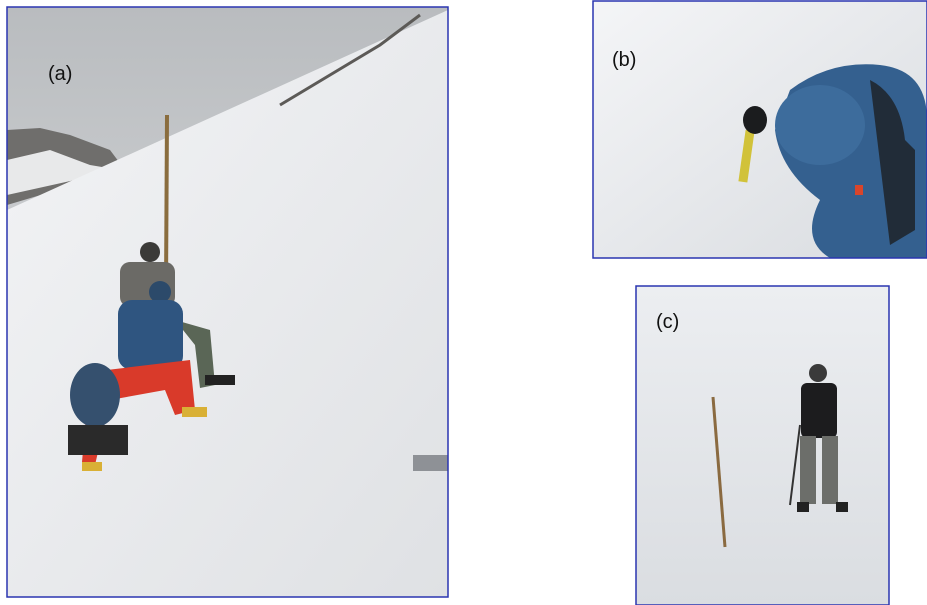  I want to click on panel-label: (b), so click(624, 60).